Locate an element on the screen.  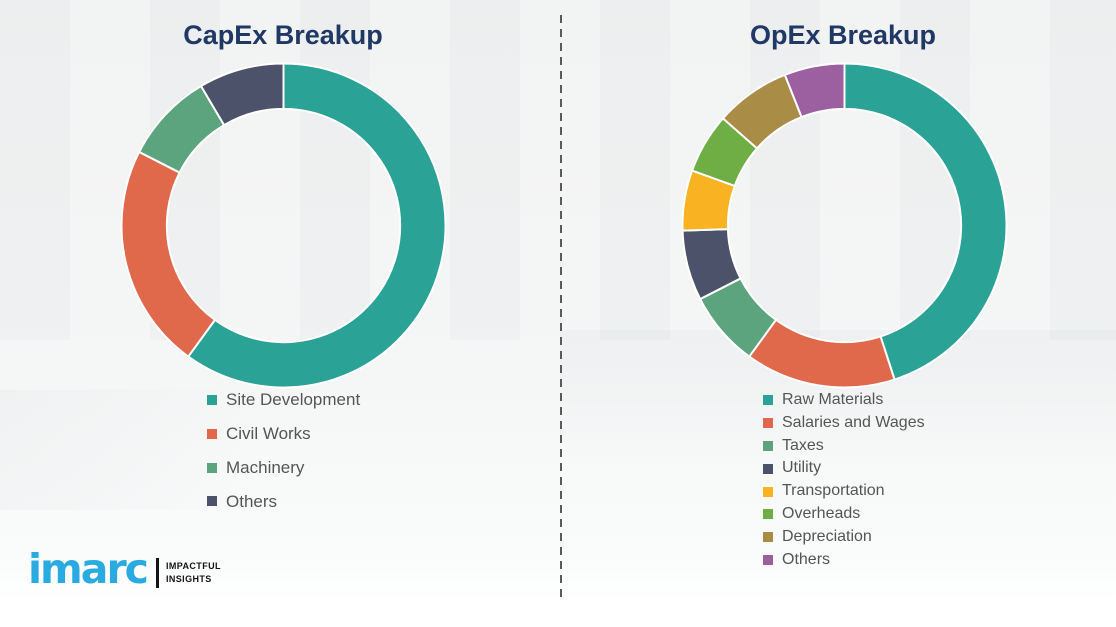
legend-item: Transportation is located at coordinates (844, 491).